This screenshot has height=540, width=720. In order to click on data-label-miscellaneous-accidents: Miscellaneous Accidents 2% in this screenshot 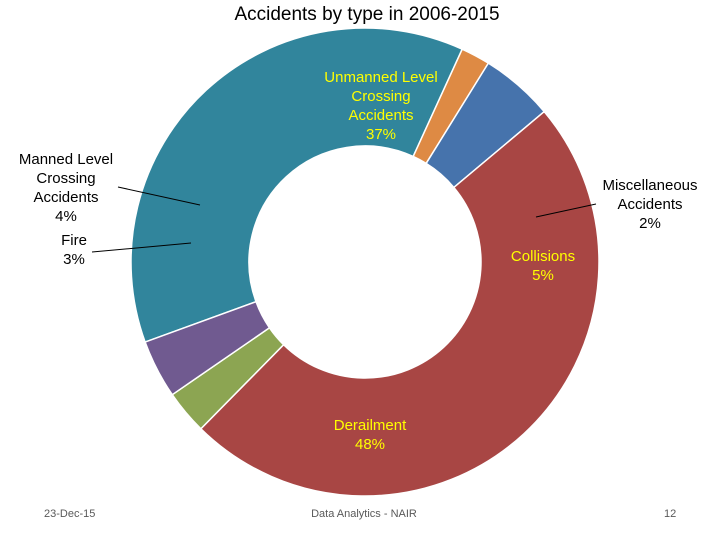, I will do `click(649, 204)`.